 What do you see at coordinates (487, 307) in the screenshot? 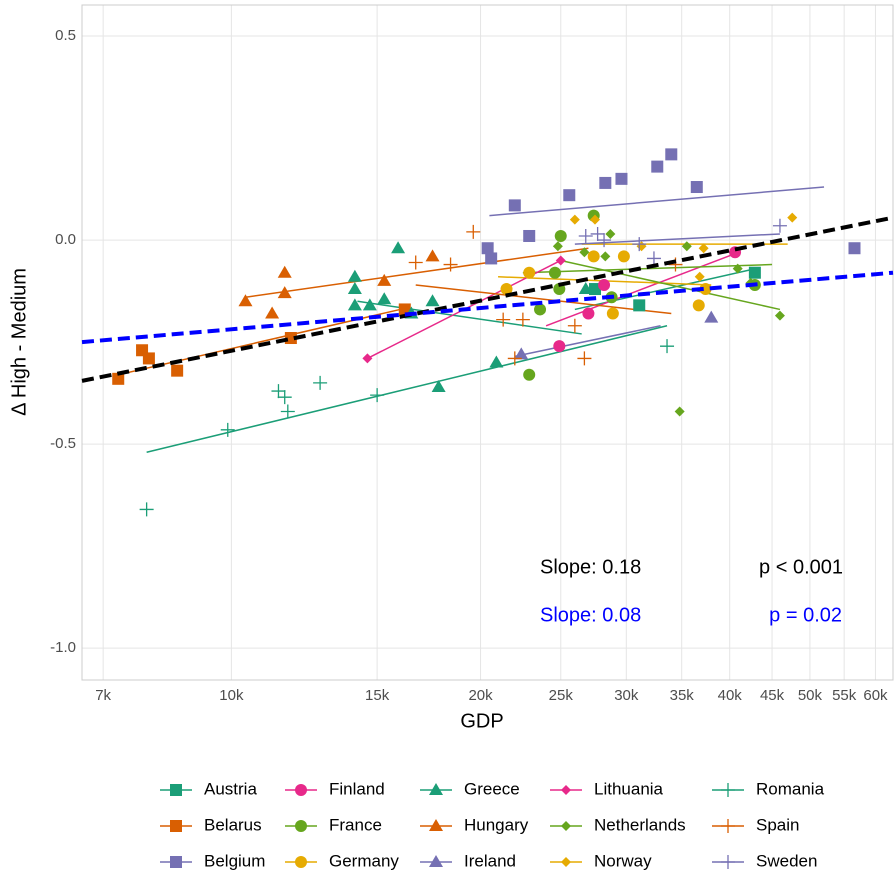
I see `trend-line` at bounding box center [487, 307].